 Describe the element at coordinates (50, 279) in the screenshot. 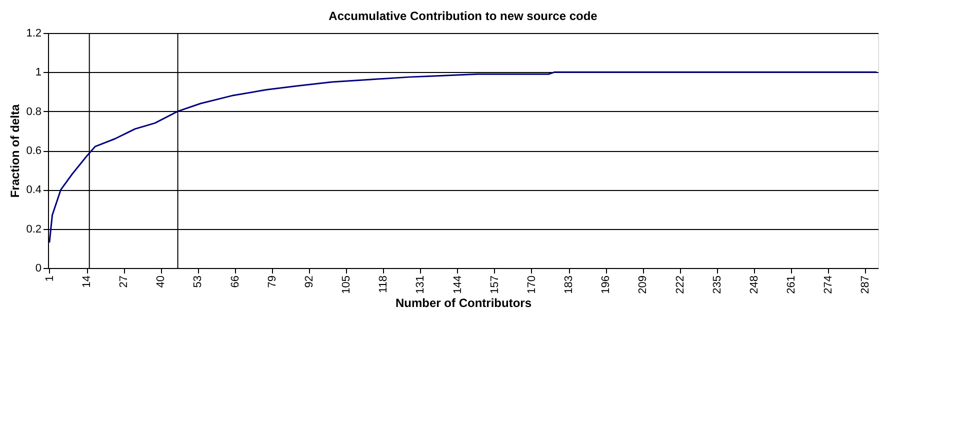

I see `x-tick-label: 1` at that location.